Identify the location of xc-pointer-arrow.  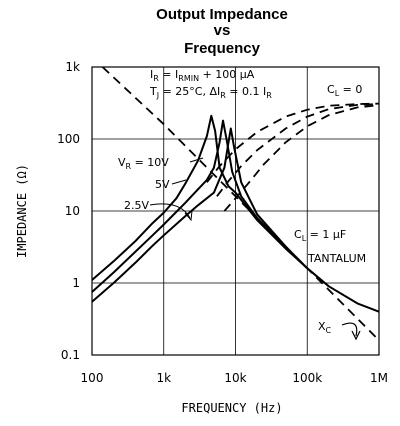
(349, 329).